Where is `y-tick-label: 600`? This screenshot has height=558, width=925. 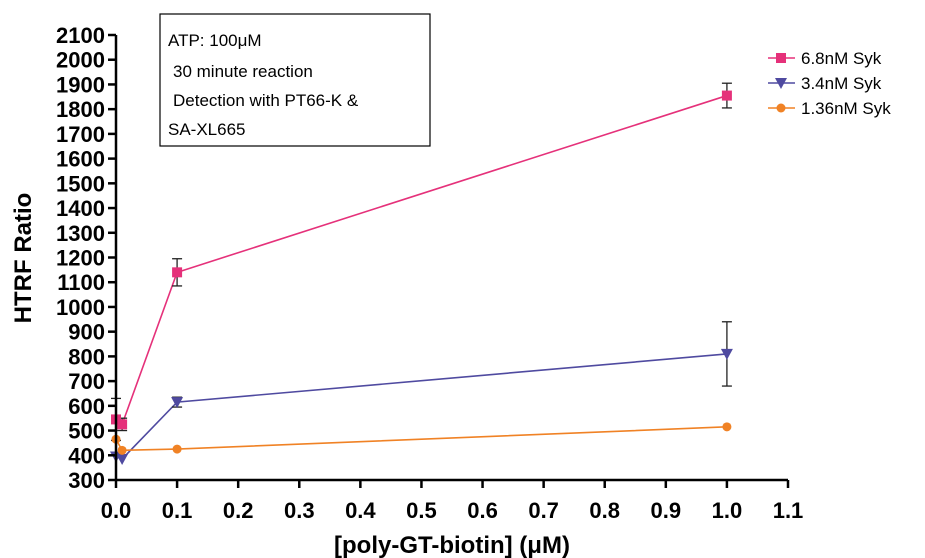
y-tick-label: 600 is located at coordinates (86, 406).